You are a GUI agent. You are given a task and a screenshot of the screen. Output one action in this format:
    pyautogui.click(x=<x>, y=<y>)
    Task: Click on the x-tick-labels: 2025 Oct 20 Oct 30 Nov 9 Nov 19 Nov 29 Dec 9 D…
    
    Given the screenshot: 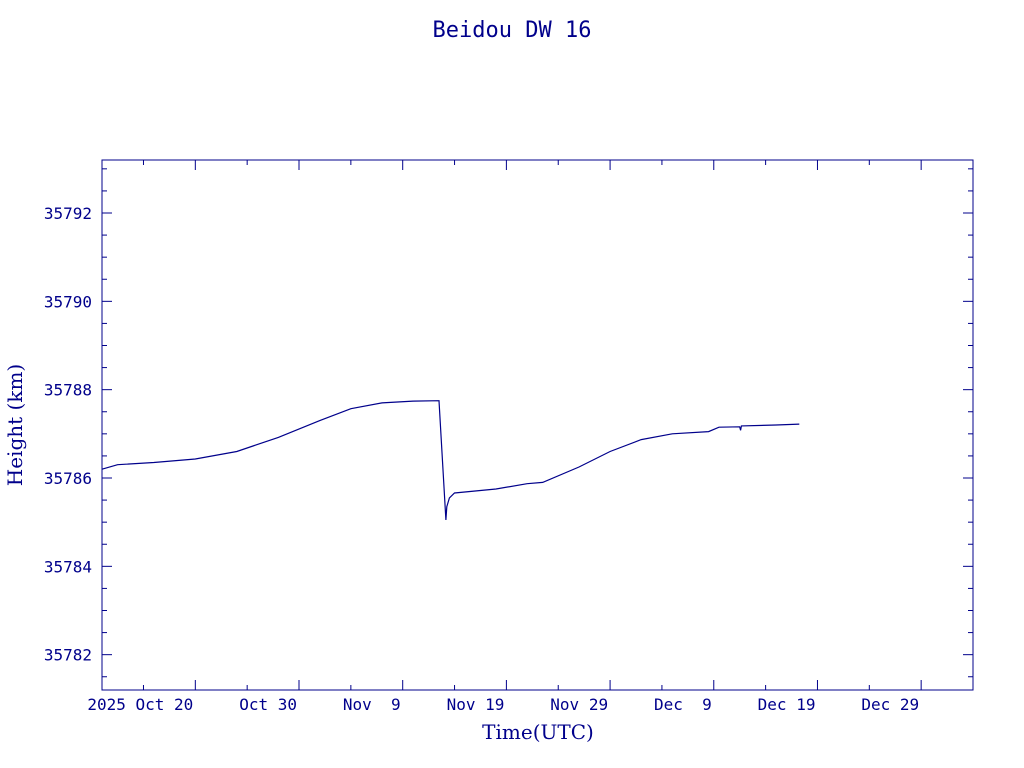 What is the action you would take?
    pyautogui.click(x=503, y=704)
    